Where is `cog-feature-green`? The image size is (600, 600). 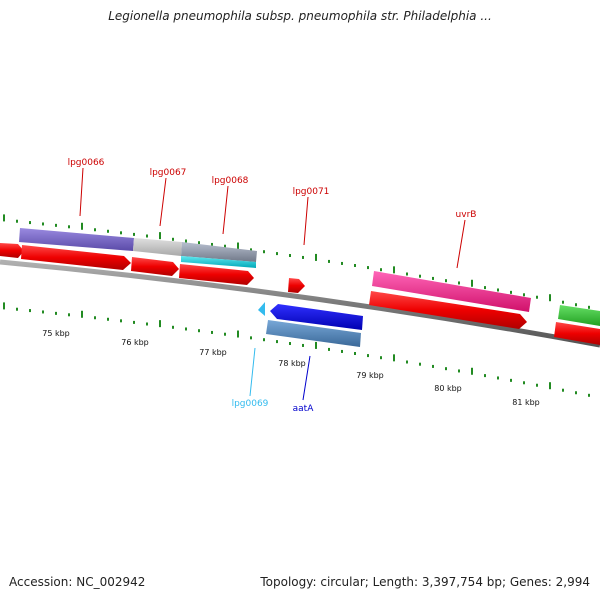
cog-feature-green is located at coordinates (579, 315).